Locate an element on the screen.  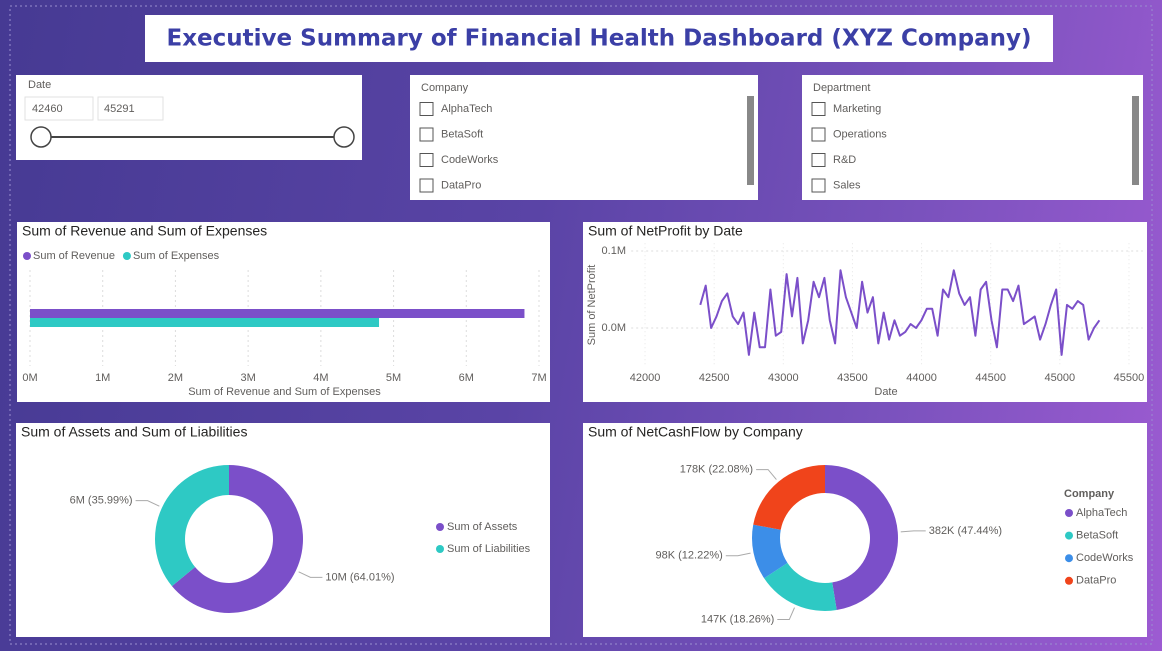
data-label: 178K (22.08%) is located at coordinates (716, 469).